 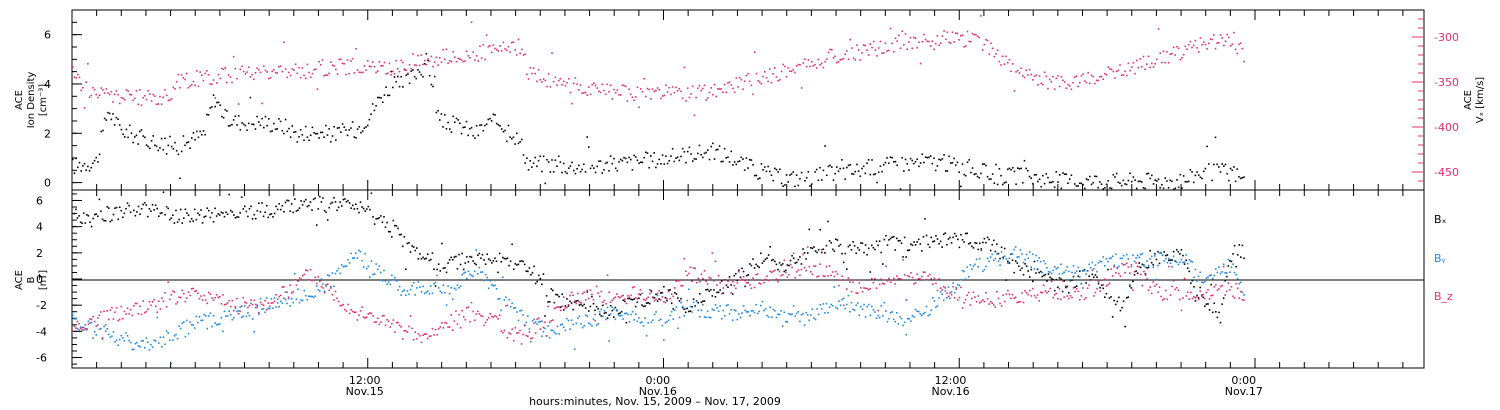 I want to click on tick-label-b-2: 2, so click(x=39, y=253).